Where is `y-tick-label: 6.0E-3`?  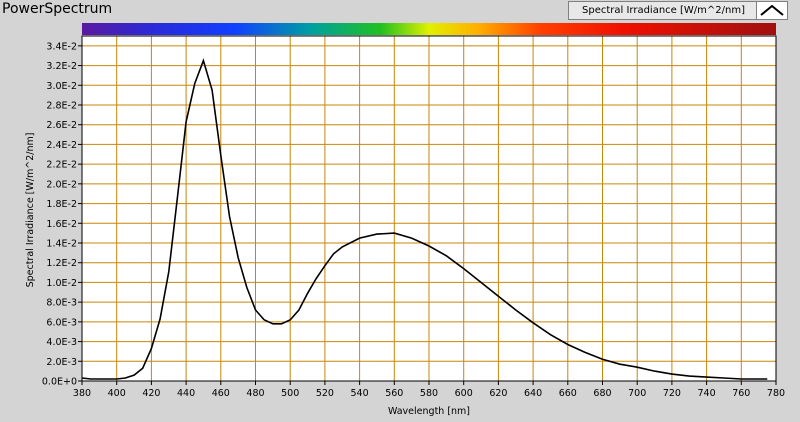 y-tick-label: 6.0E-3 is located at coordinates (61, 322).